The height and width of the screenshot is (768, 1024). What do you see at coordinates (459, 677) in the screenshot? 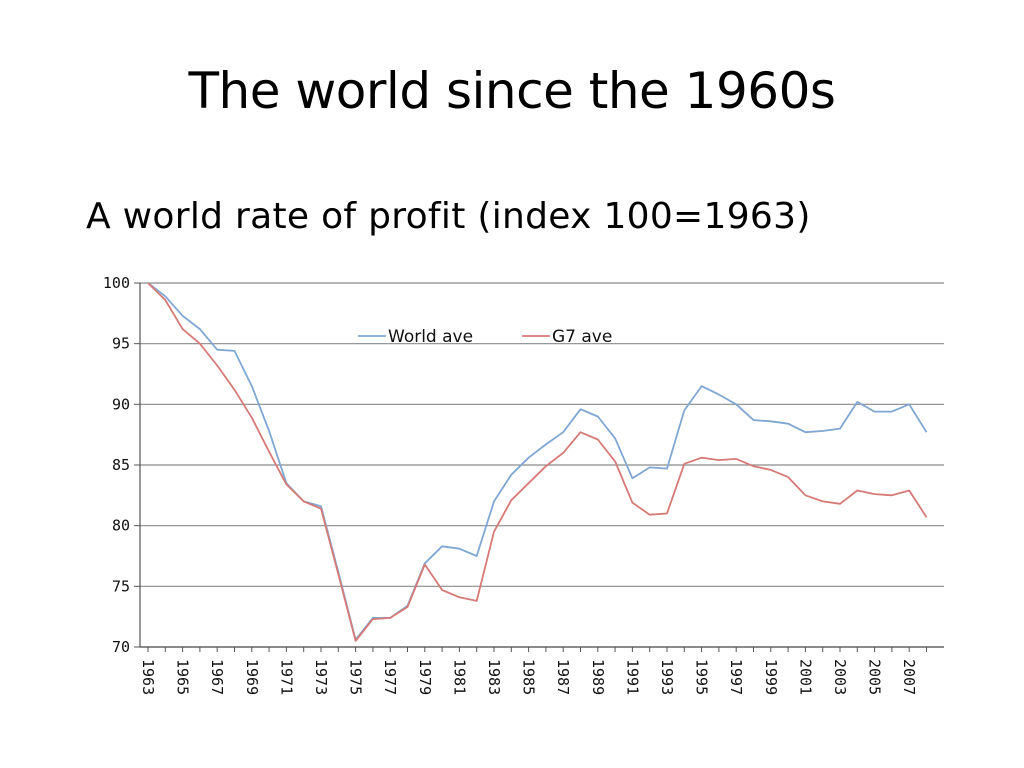
I see `x-tick-label: 1981` at bounding box center [459, 677].